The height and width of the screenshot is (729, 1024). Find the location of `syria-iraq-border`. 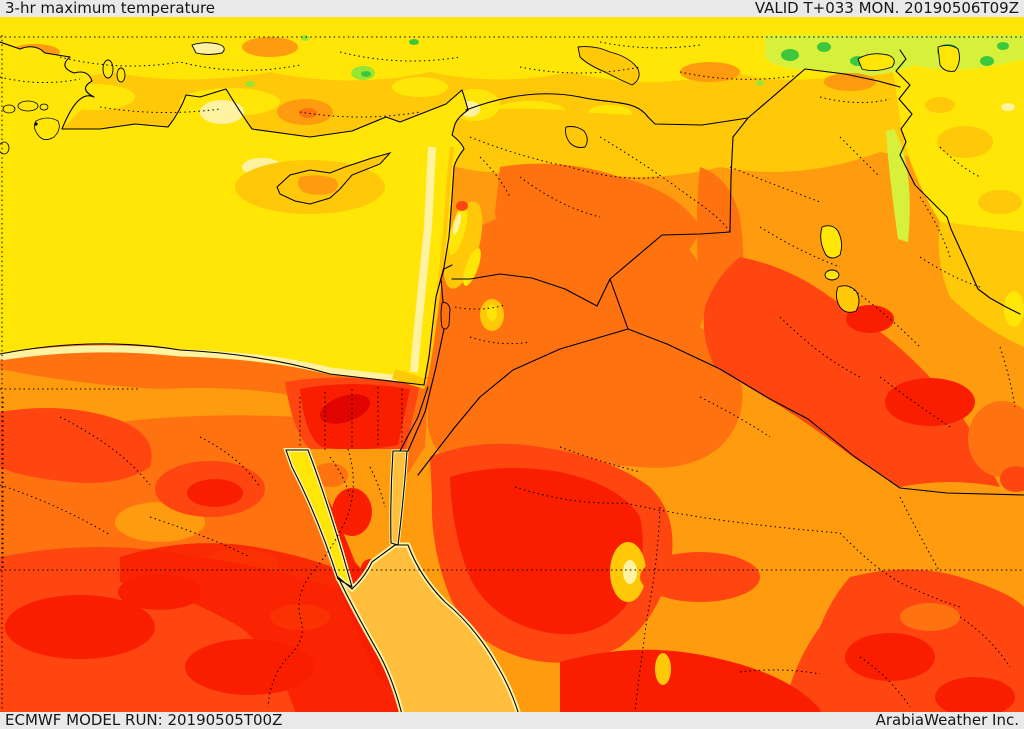

syria-iraq-border is located at coordinates (739, 175).